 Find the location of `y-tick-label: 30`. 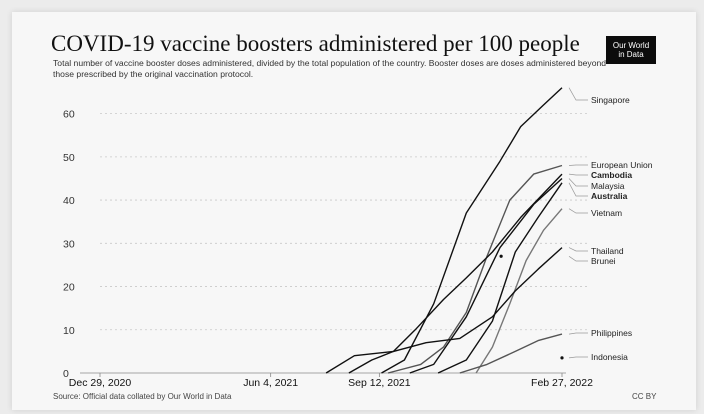

y-tick-label: 30 is located at coordinates (69, 244).